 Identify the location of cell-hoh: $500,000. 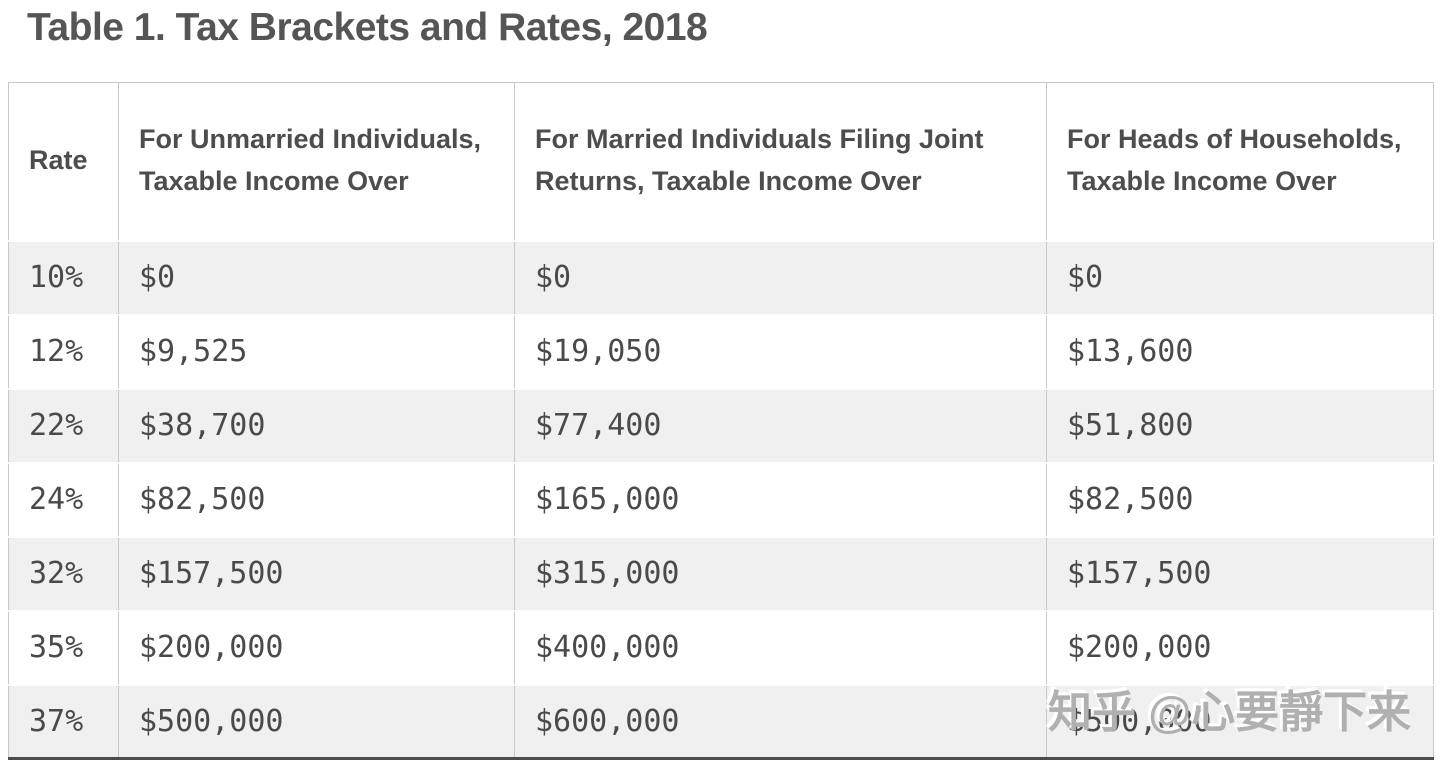
(1139, 721).